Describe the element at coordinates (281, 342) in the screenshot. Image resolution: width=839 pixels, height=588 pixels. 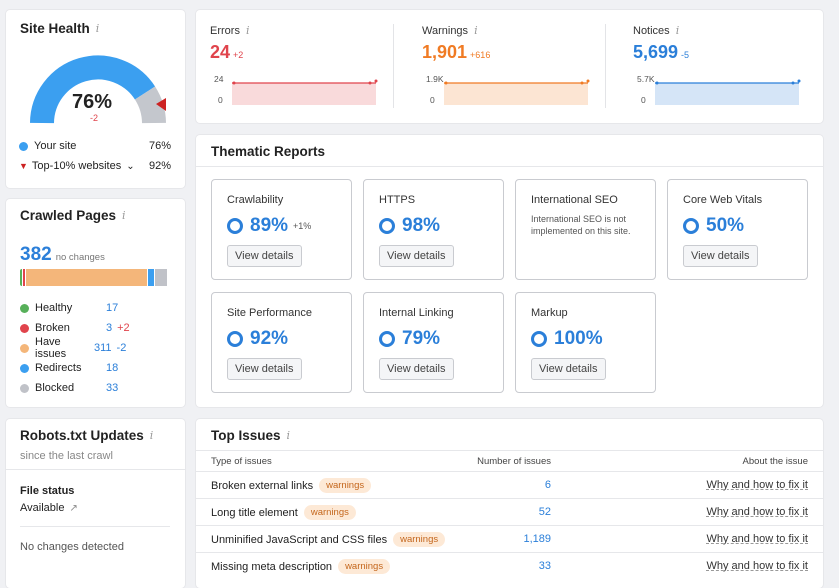
I see `report-card-4: Site Performance 92% View details` at that location.